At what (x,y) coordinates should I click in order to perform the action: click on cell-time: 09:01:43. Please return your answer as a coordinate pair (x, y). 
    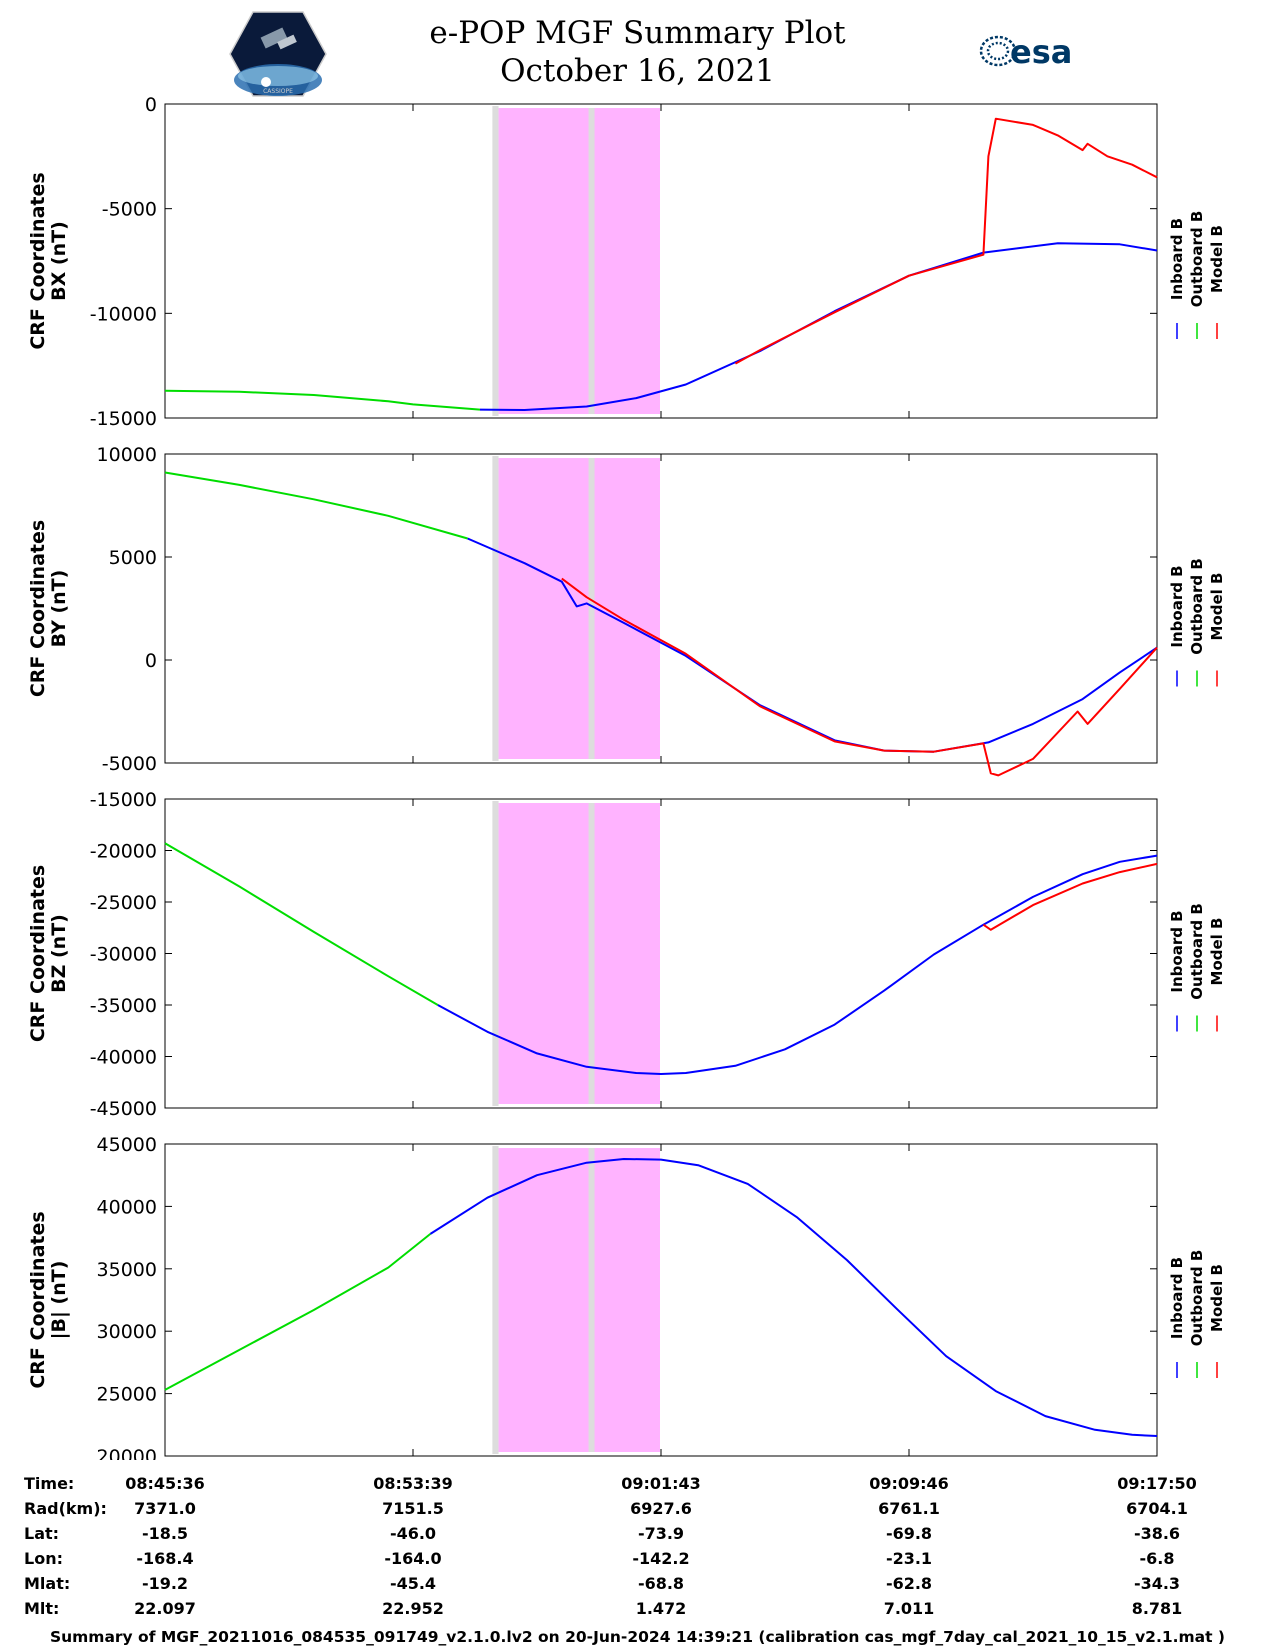
    Looking at the image, I should click on (661, 1483).